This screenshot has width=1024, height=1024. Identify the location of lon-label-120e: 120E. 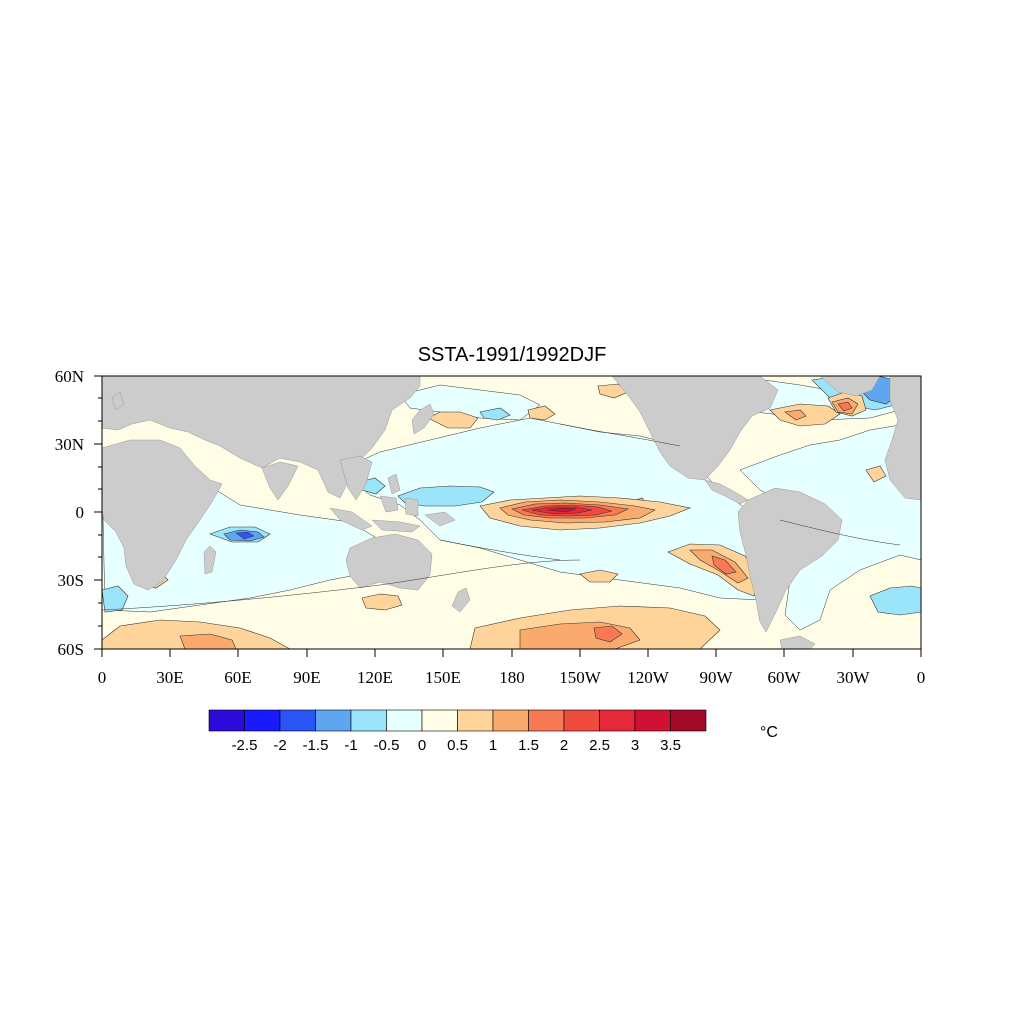
(375, 677).